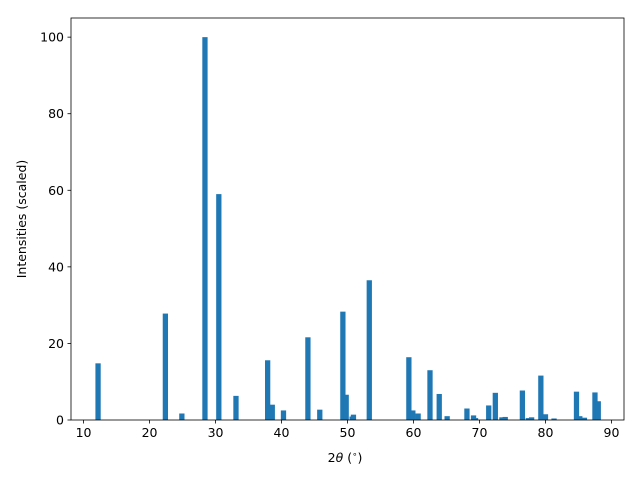 The width and height of the screenshot is (640, 480). What do you see at coordinates (56, 113) in the screenshot?
I see `y-tick-label: 80` at bounding box center [56, 113].